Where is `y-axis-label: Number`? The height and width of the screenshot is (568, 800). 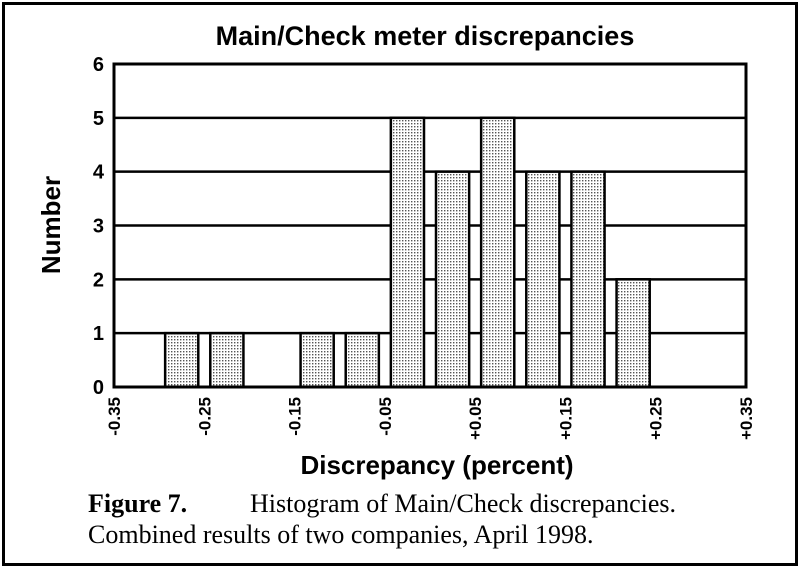 y-axis-label: Number is located at coordinates (51, 225).